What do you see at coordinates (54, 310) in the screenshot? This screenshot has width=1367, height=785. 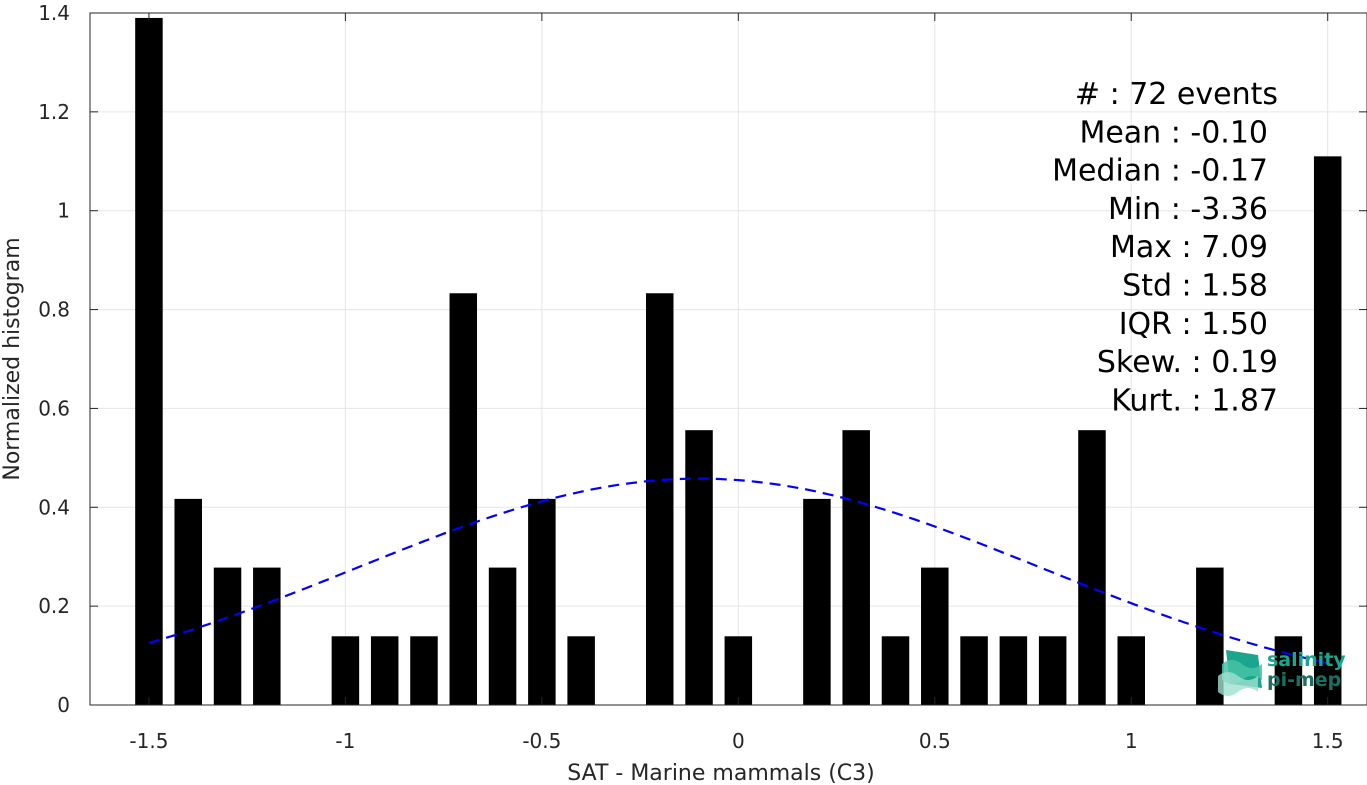 I see `y-tick-label: 0.8` at bounding box center [54, 310].